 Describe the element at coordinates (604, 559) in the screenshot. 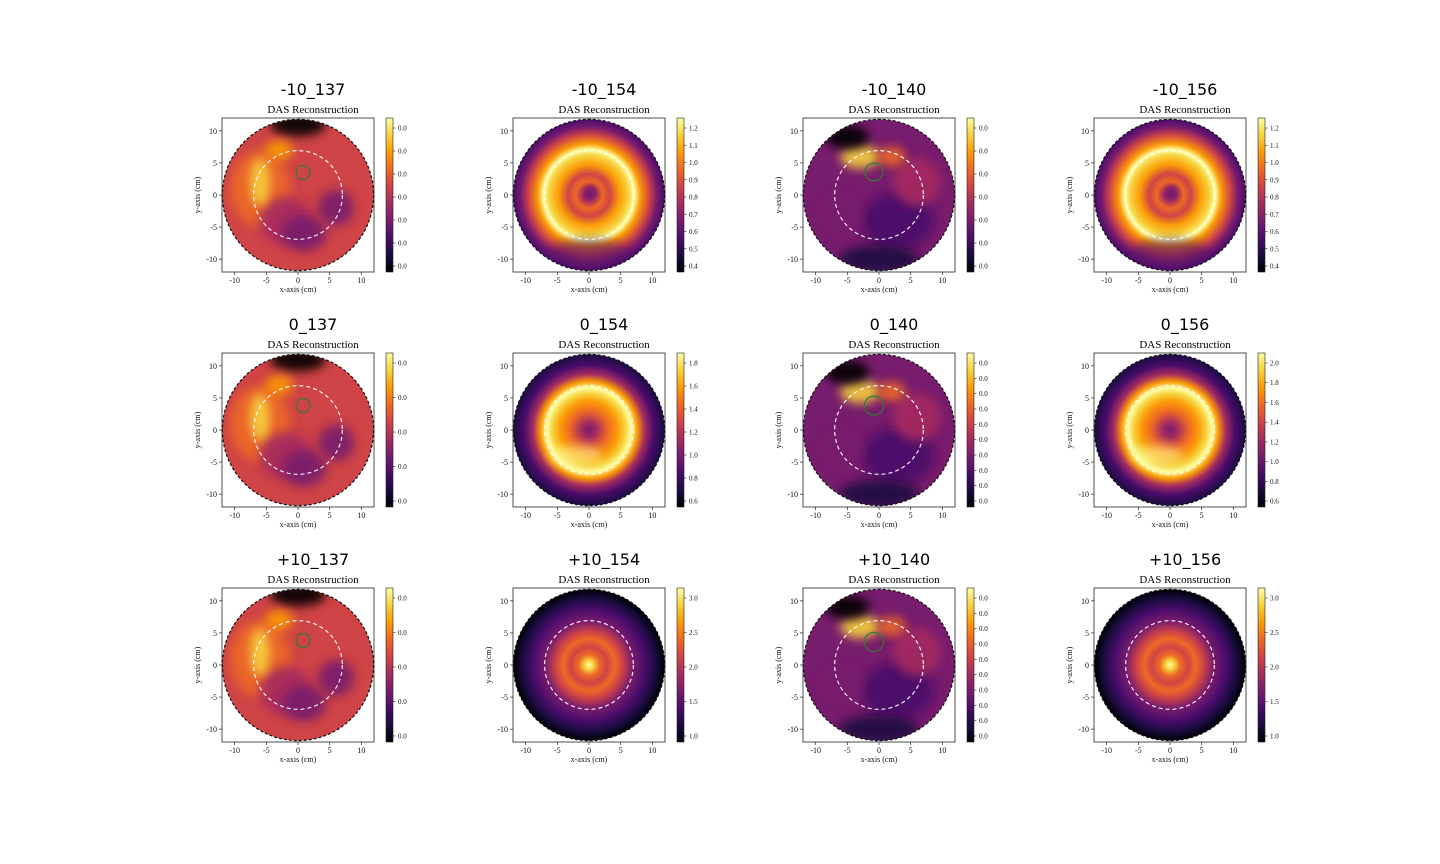

I see `subplot-title: +10_154` at that location.